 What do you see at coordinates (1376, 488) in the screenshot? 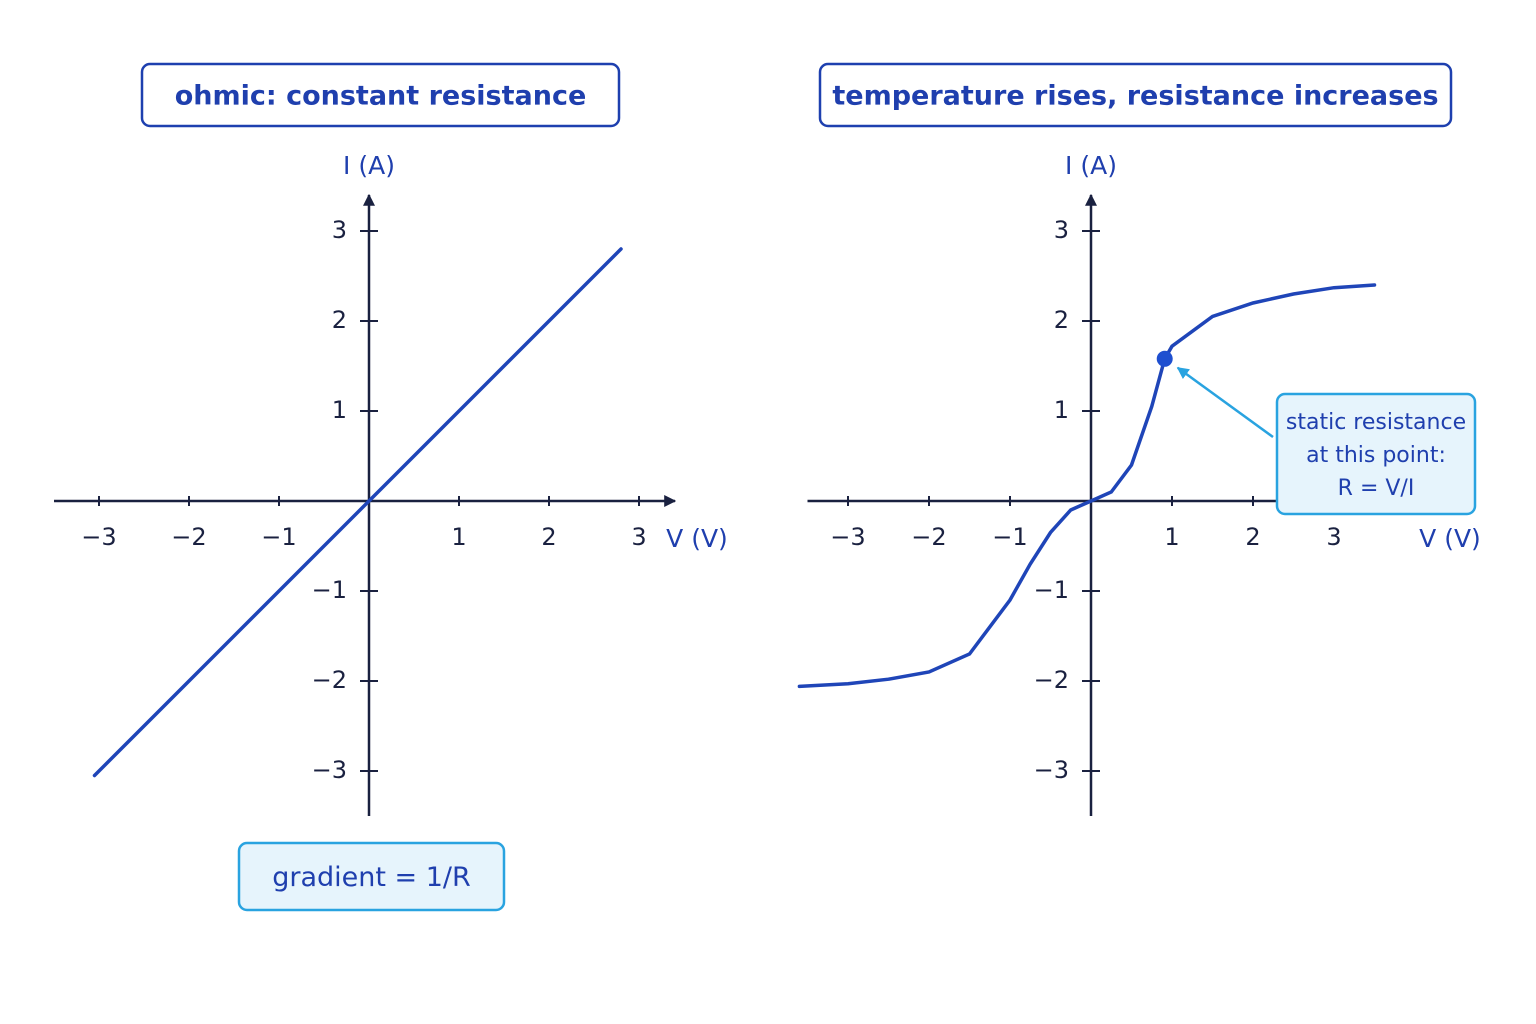
I see `annotation-text: R = V/I` at bounding box center [1376, 488].